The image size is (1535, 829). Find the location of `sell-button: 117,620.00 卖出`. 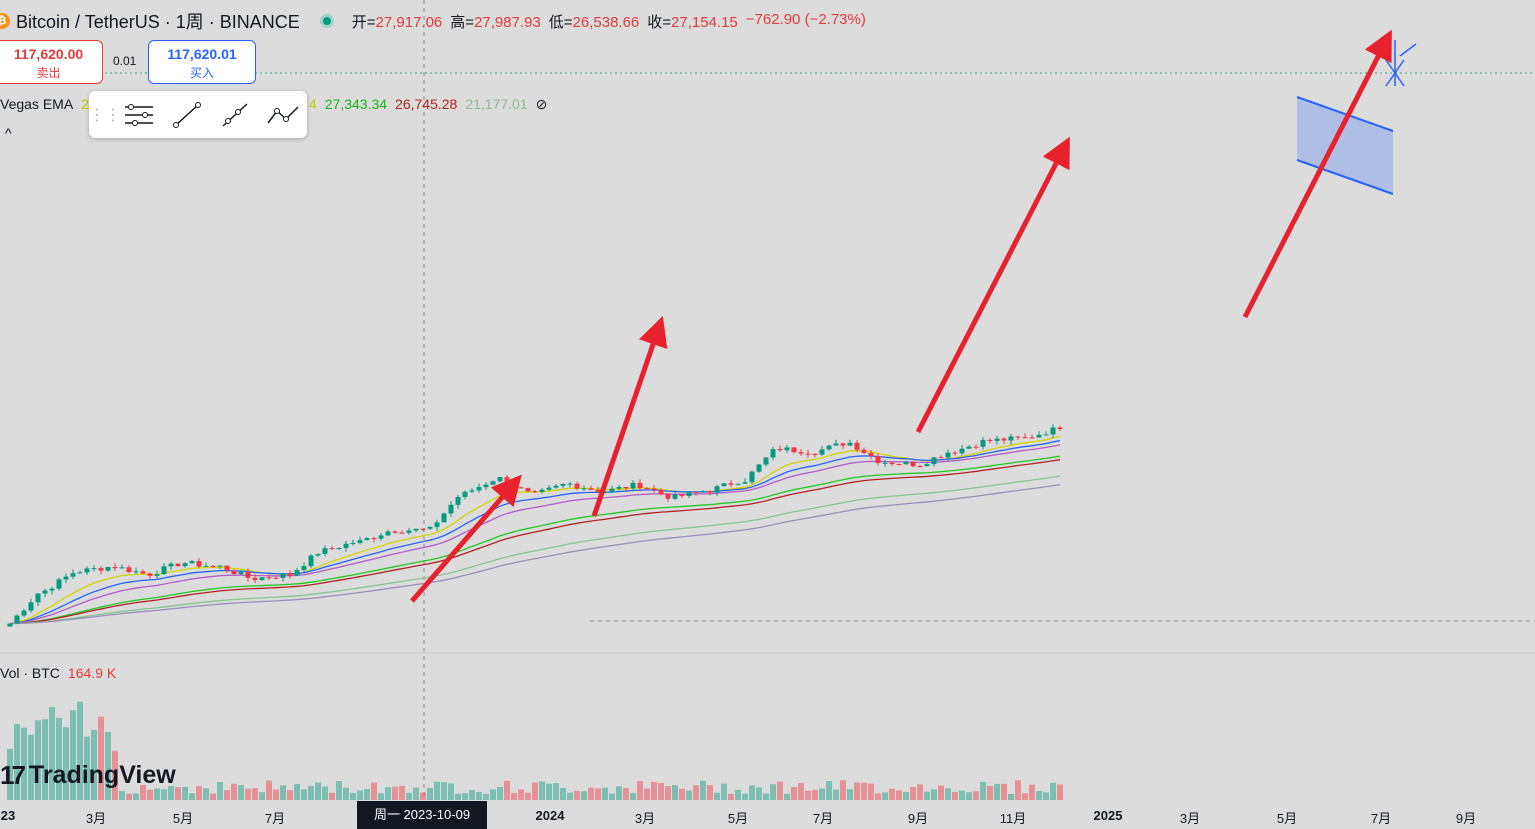

sell-button: 117,620.00 卖出 is located at coordinates (51, 62).